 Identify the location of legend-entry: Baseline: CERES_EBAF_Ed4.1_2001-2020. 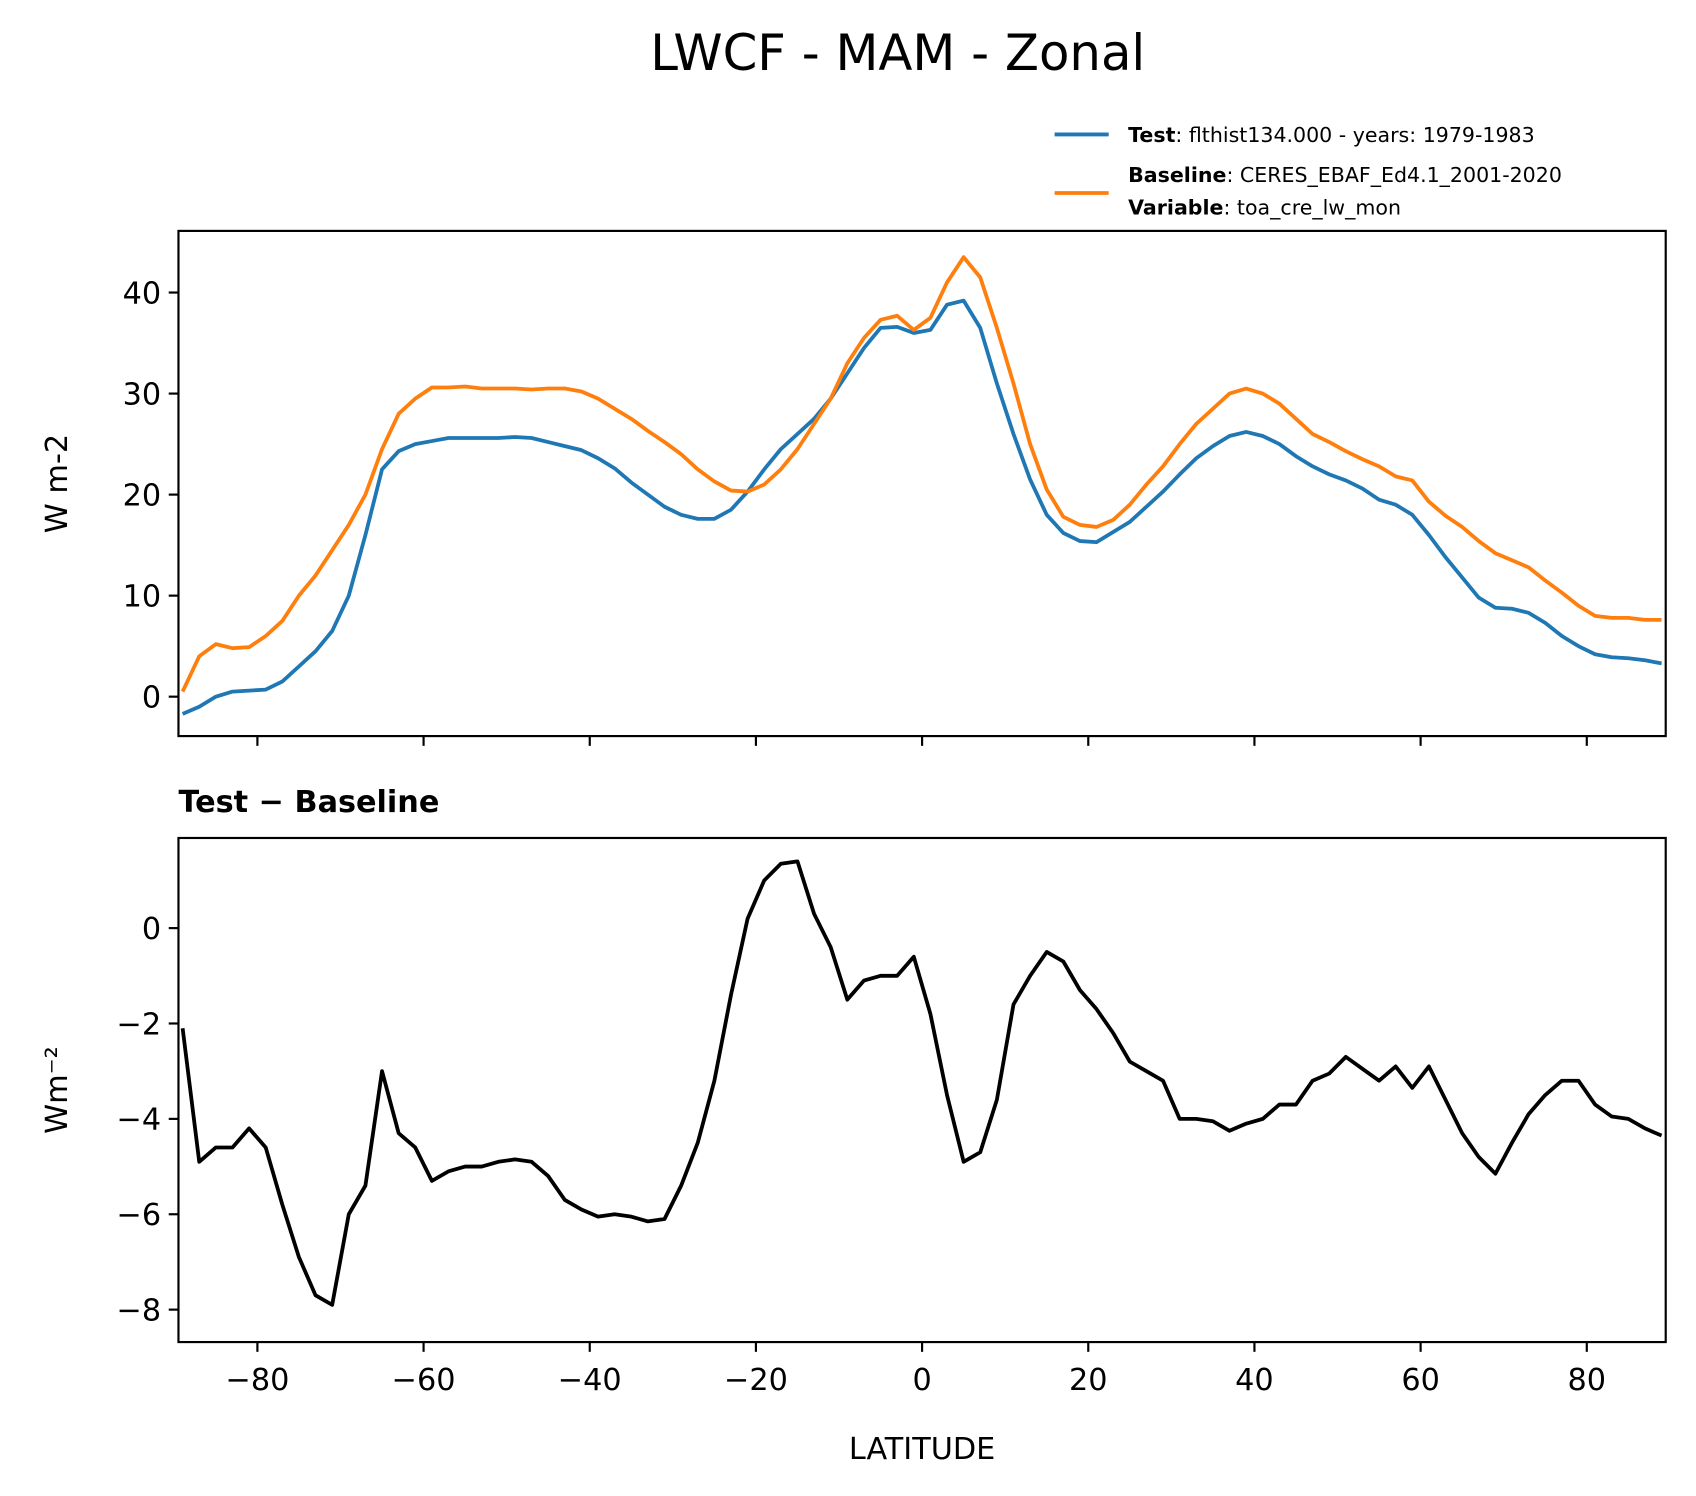
(1345, 175).